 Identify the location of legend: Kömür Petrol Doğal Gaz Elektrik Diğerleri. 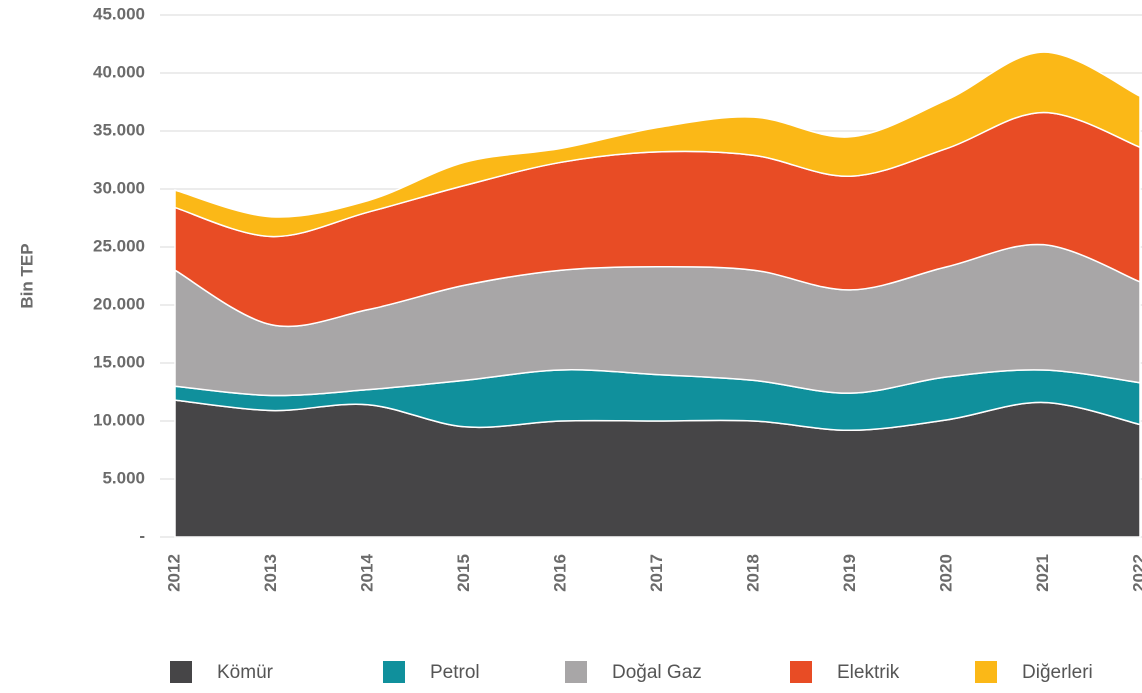
(631, 672).